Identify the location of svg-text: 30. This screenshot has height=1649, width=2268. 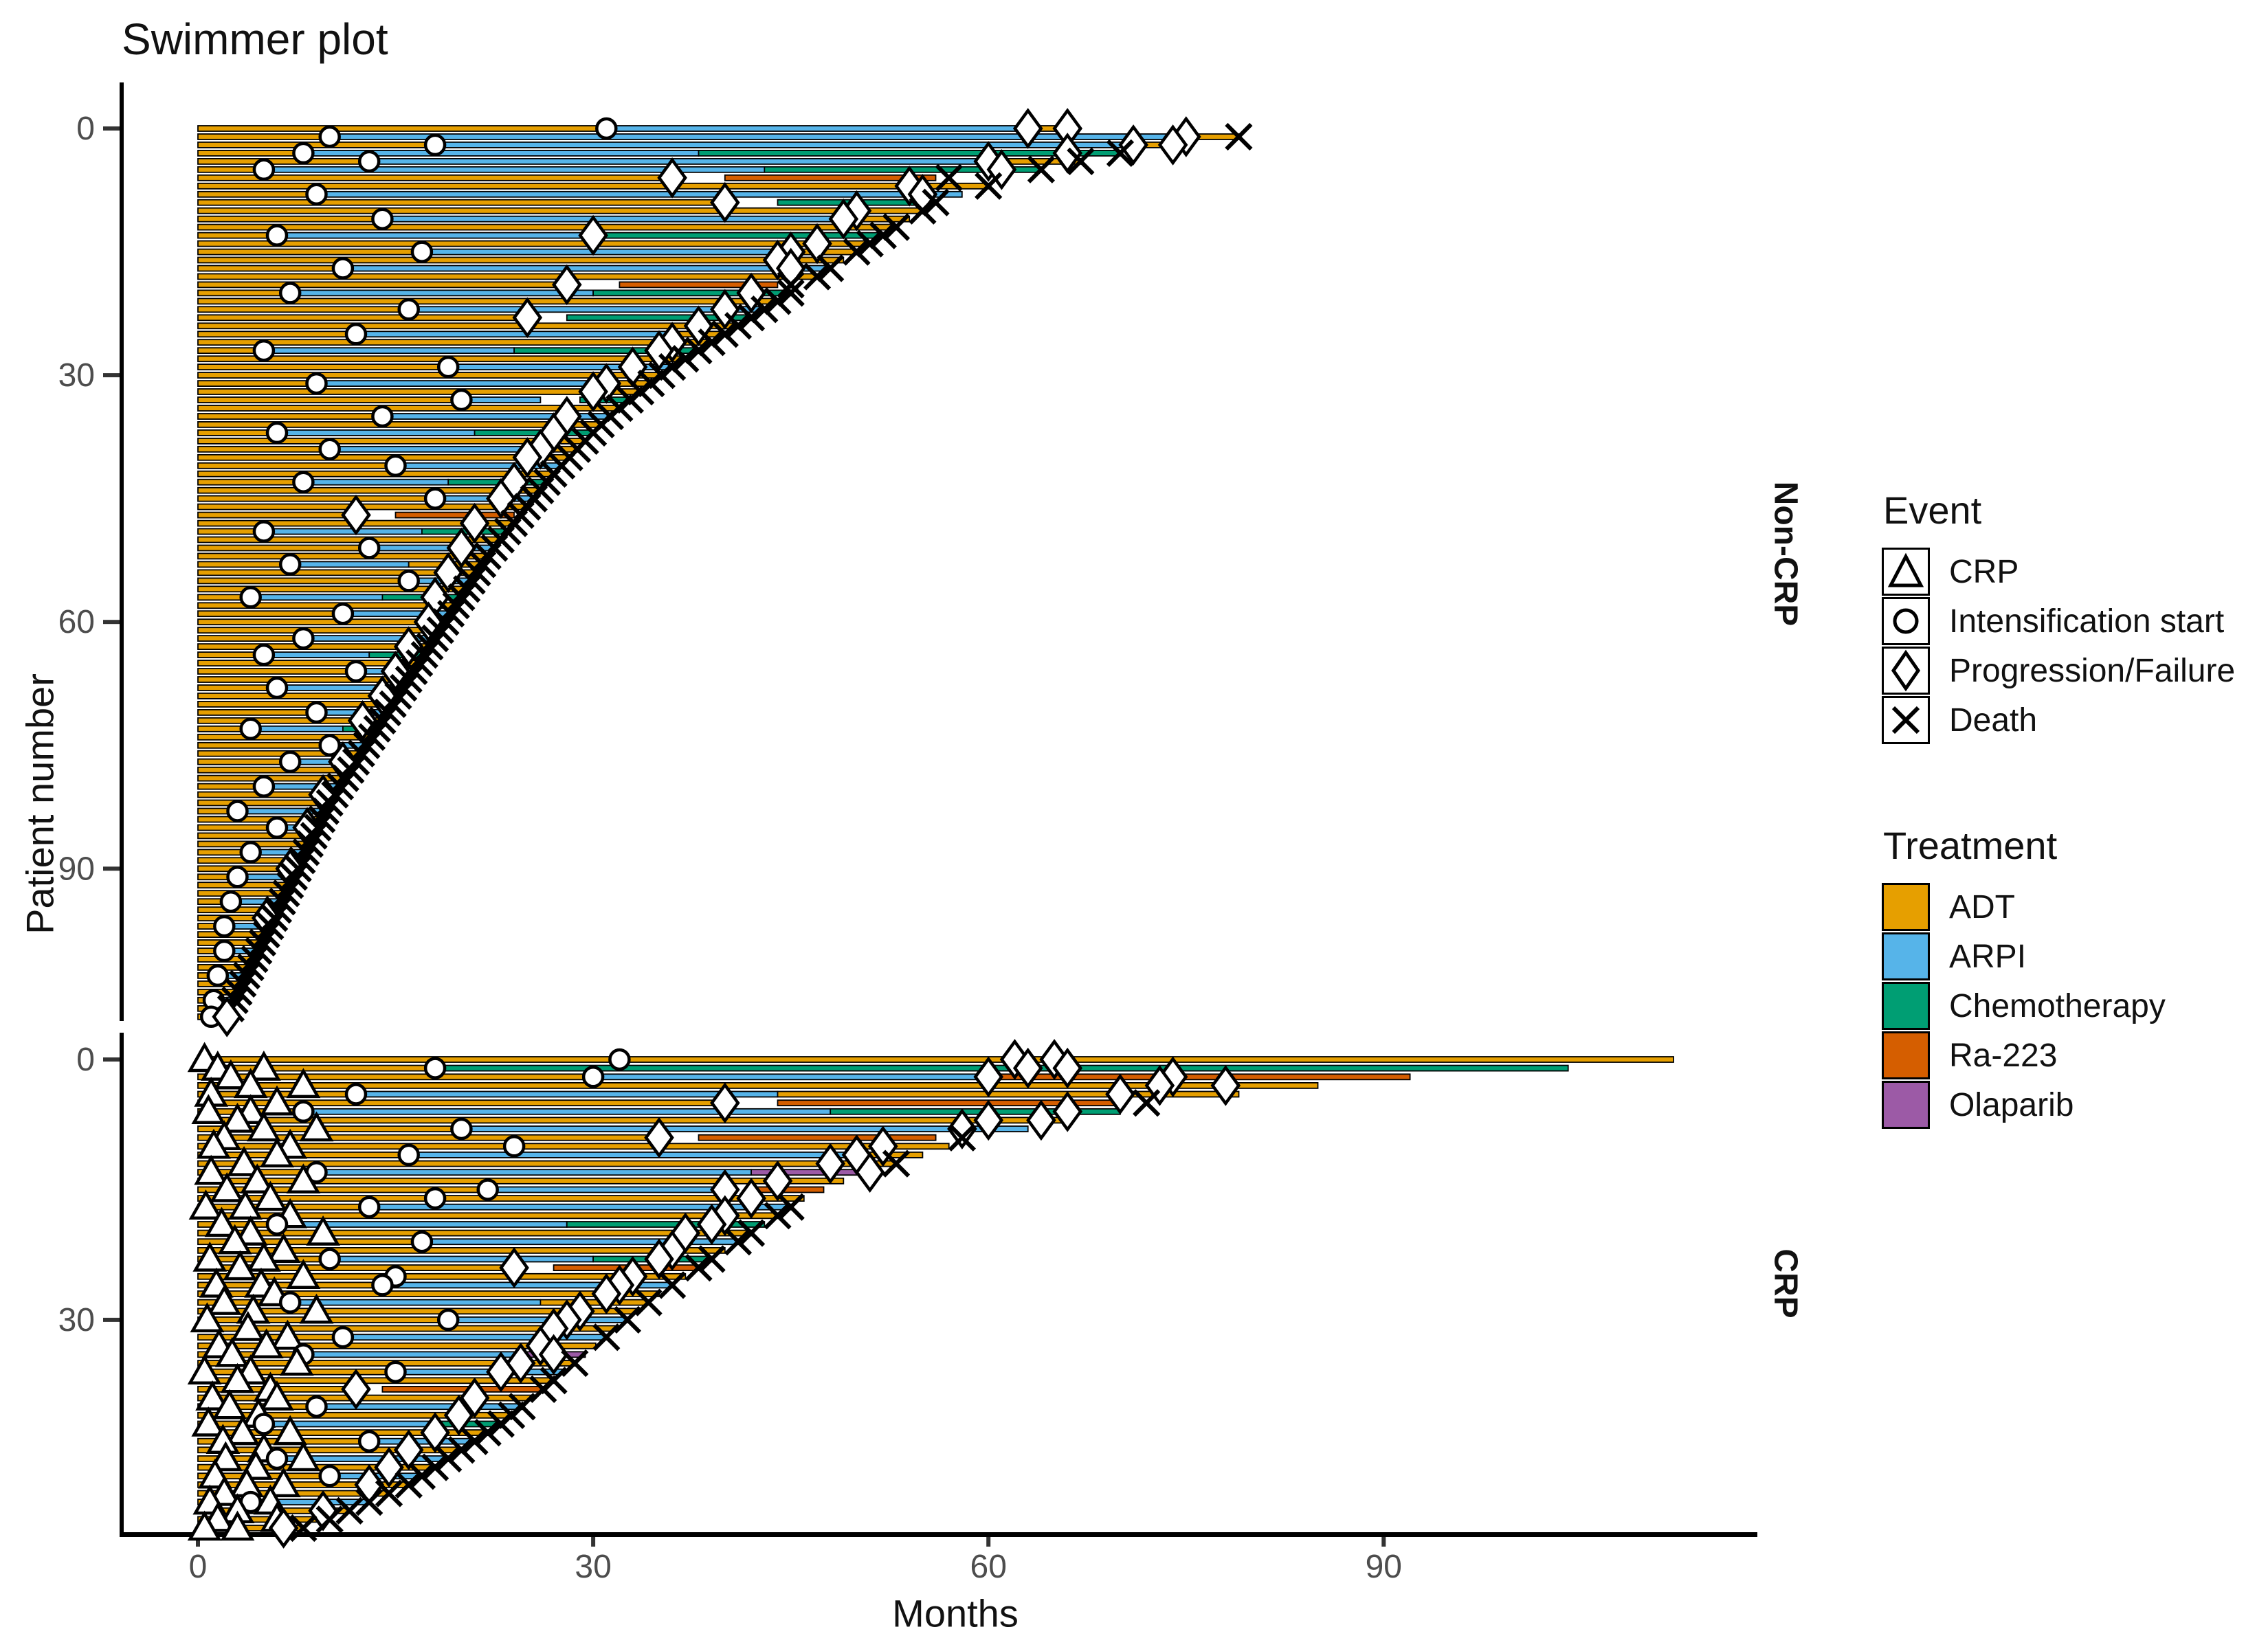
(76, 1320).